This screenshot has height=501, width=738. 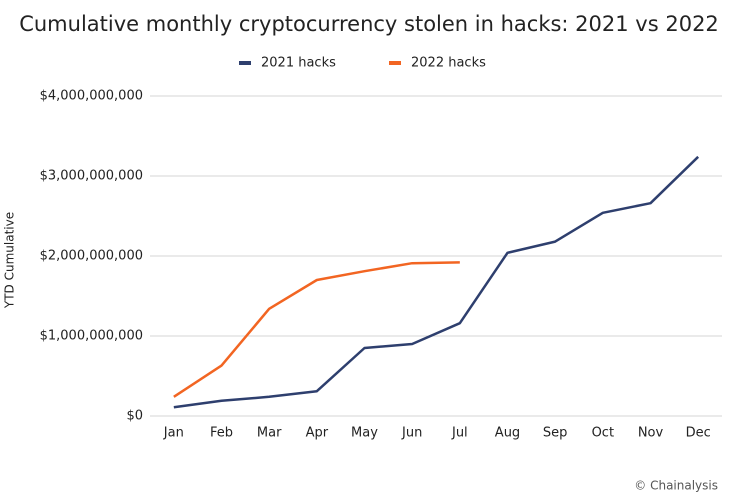 What do you see at coordinates (459, 433) in the screenshot?
I see `x-tick-label: Jul` at bounding box center [459, 433].